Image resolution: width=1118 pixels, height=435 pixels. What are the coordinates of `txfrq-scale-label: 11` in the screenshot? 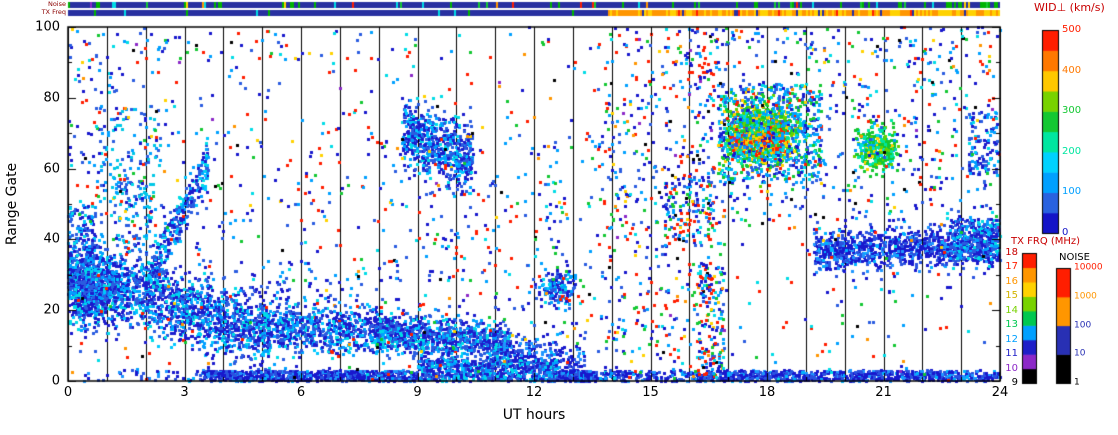 It's located at (1011, 354).